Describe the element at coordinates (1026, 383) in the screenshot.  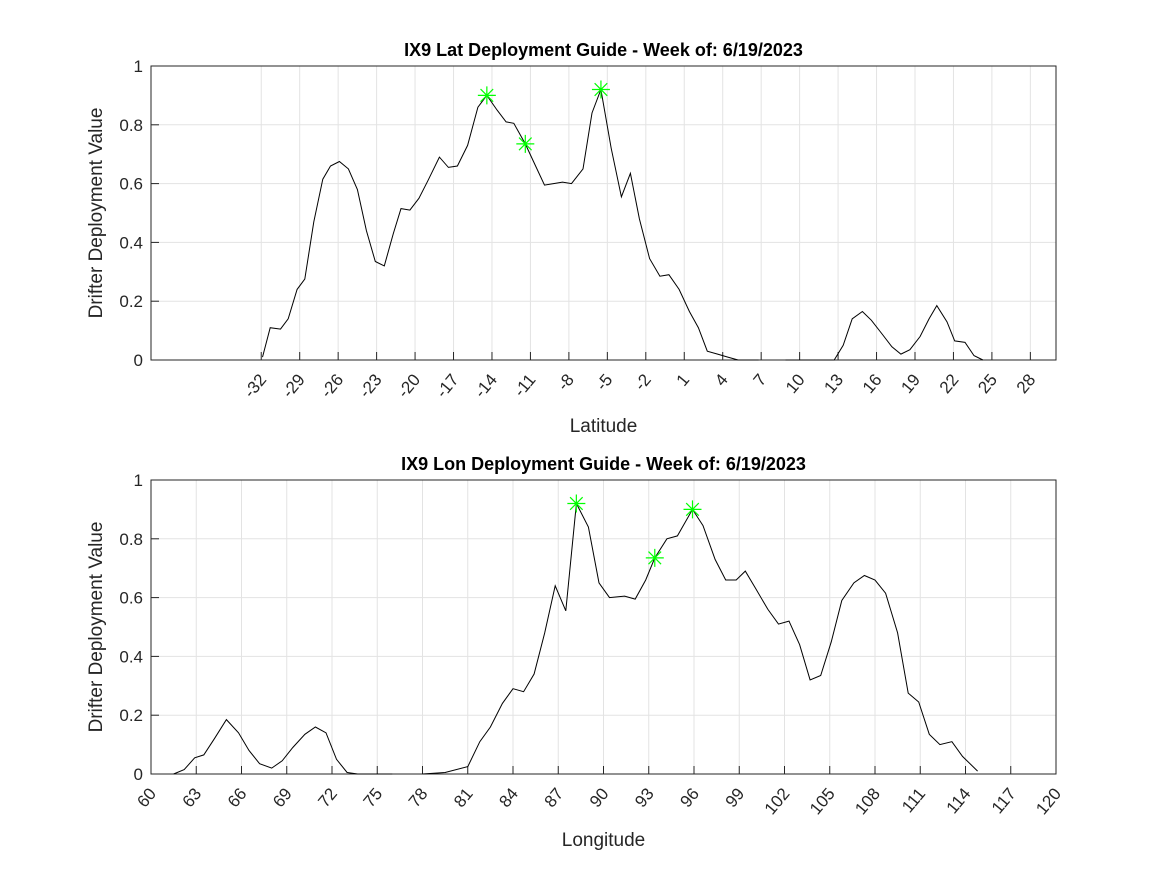
I see `x-tick-label: 28` at that location.